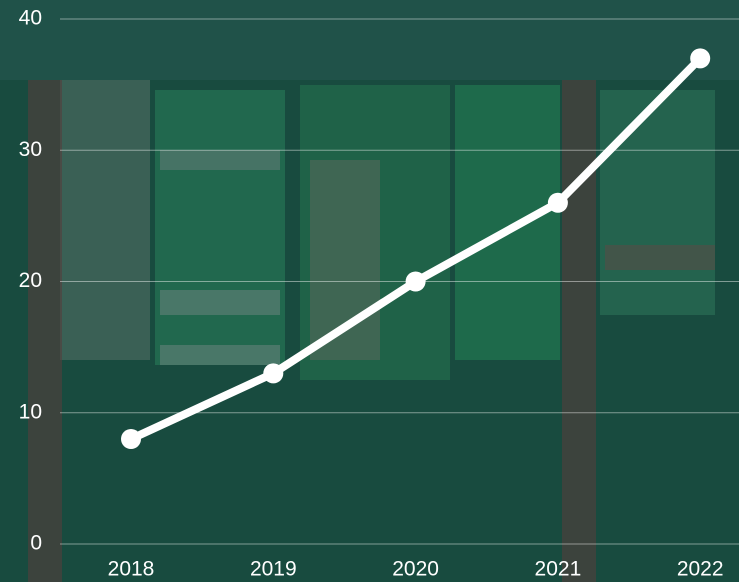 This screenshot has height=582, width=739. Describe the element at coordinates (30, 411) in the screenshot. I see `y-tick-label: 10` at that location.